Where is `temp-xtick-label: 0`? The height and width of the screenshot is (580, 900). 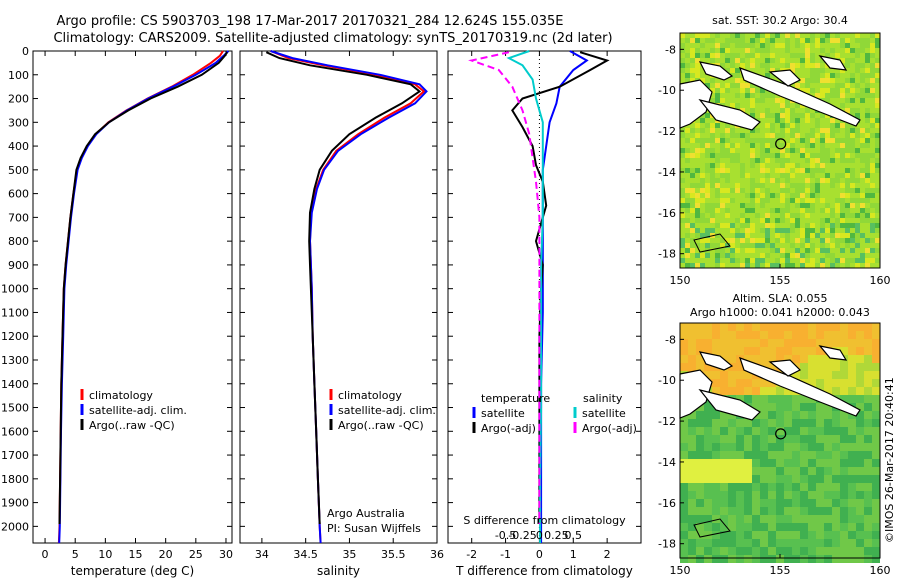 temp-xtick-label: 0 is located at coordinates (45, 554).